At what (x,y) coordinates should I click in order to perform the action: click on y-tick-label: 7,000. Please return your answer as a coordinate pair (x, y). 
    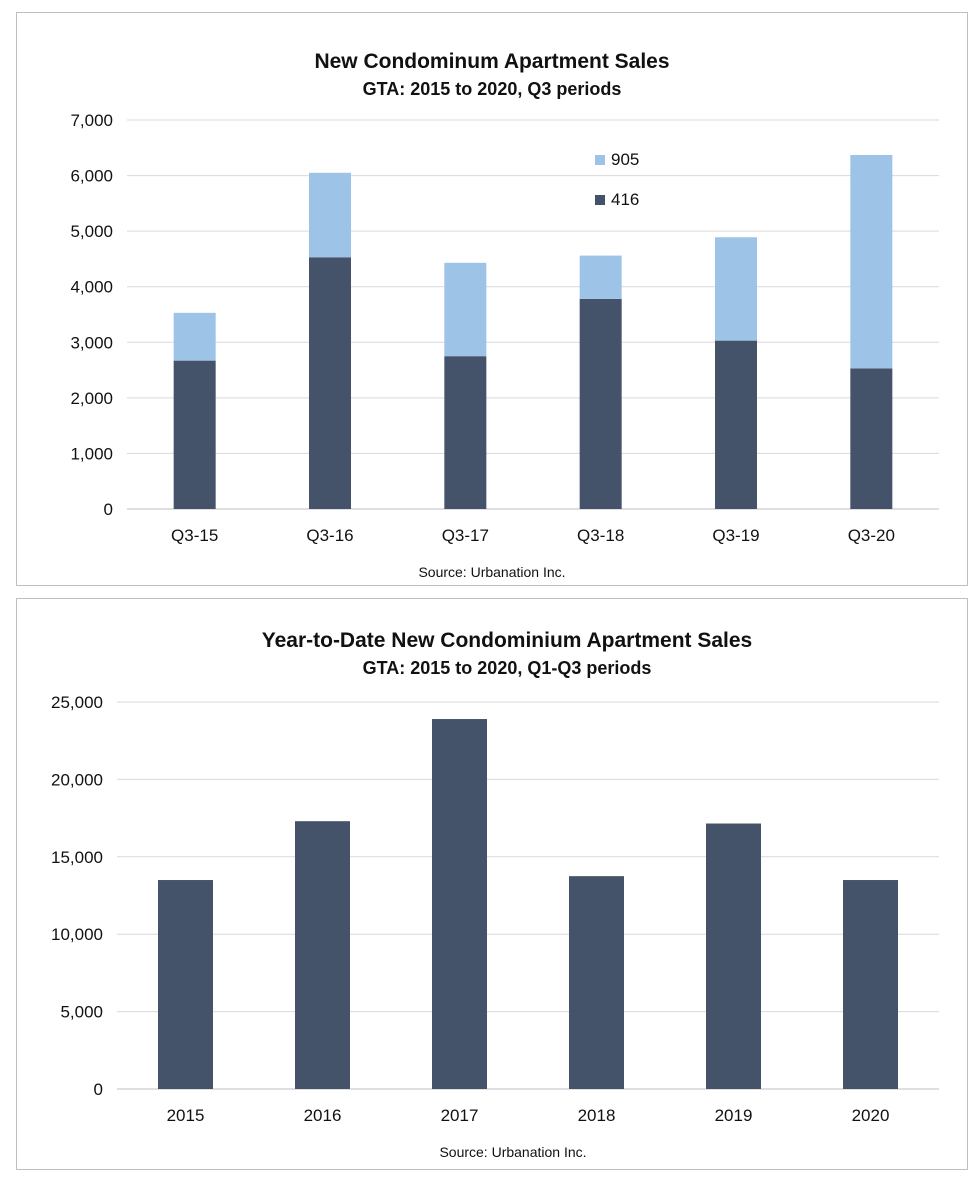
    Looking at the image, I should click on (91, 120).